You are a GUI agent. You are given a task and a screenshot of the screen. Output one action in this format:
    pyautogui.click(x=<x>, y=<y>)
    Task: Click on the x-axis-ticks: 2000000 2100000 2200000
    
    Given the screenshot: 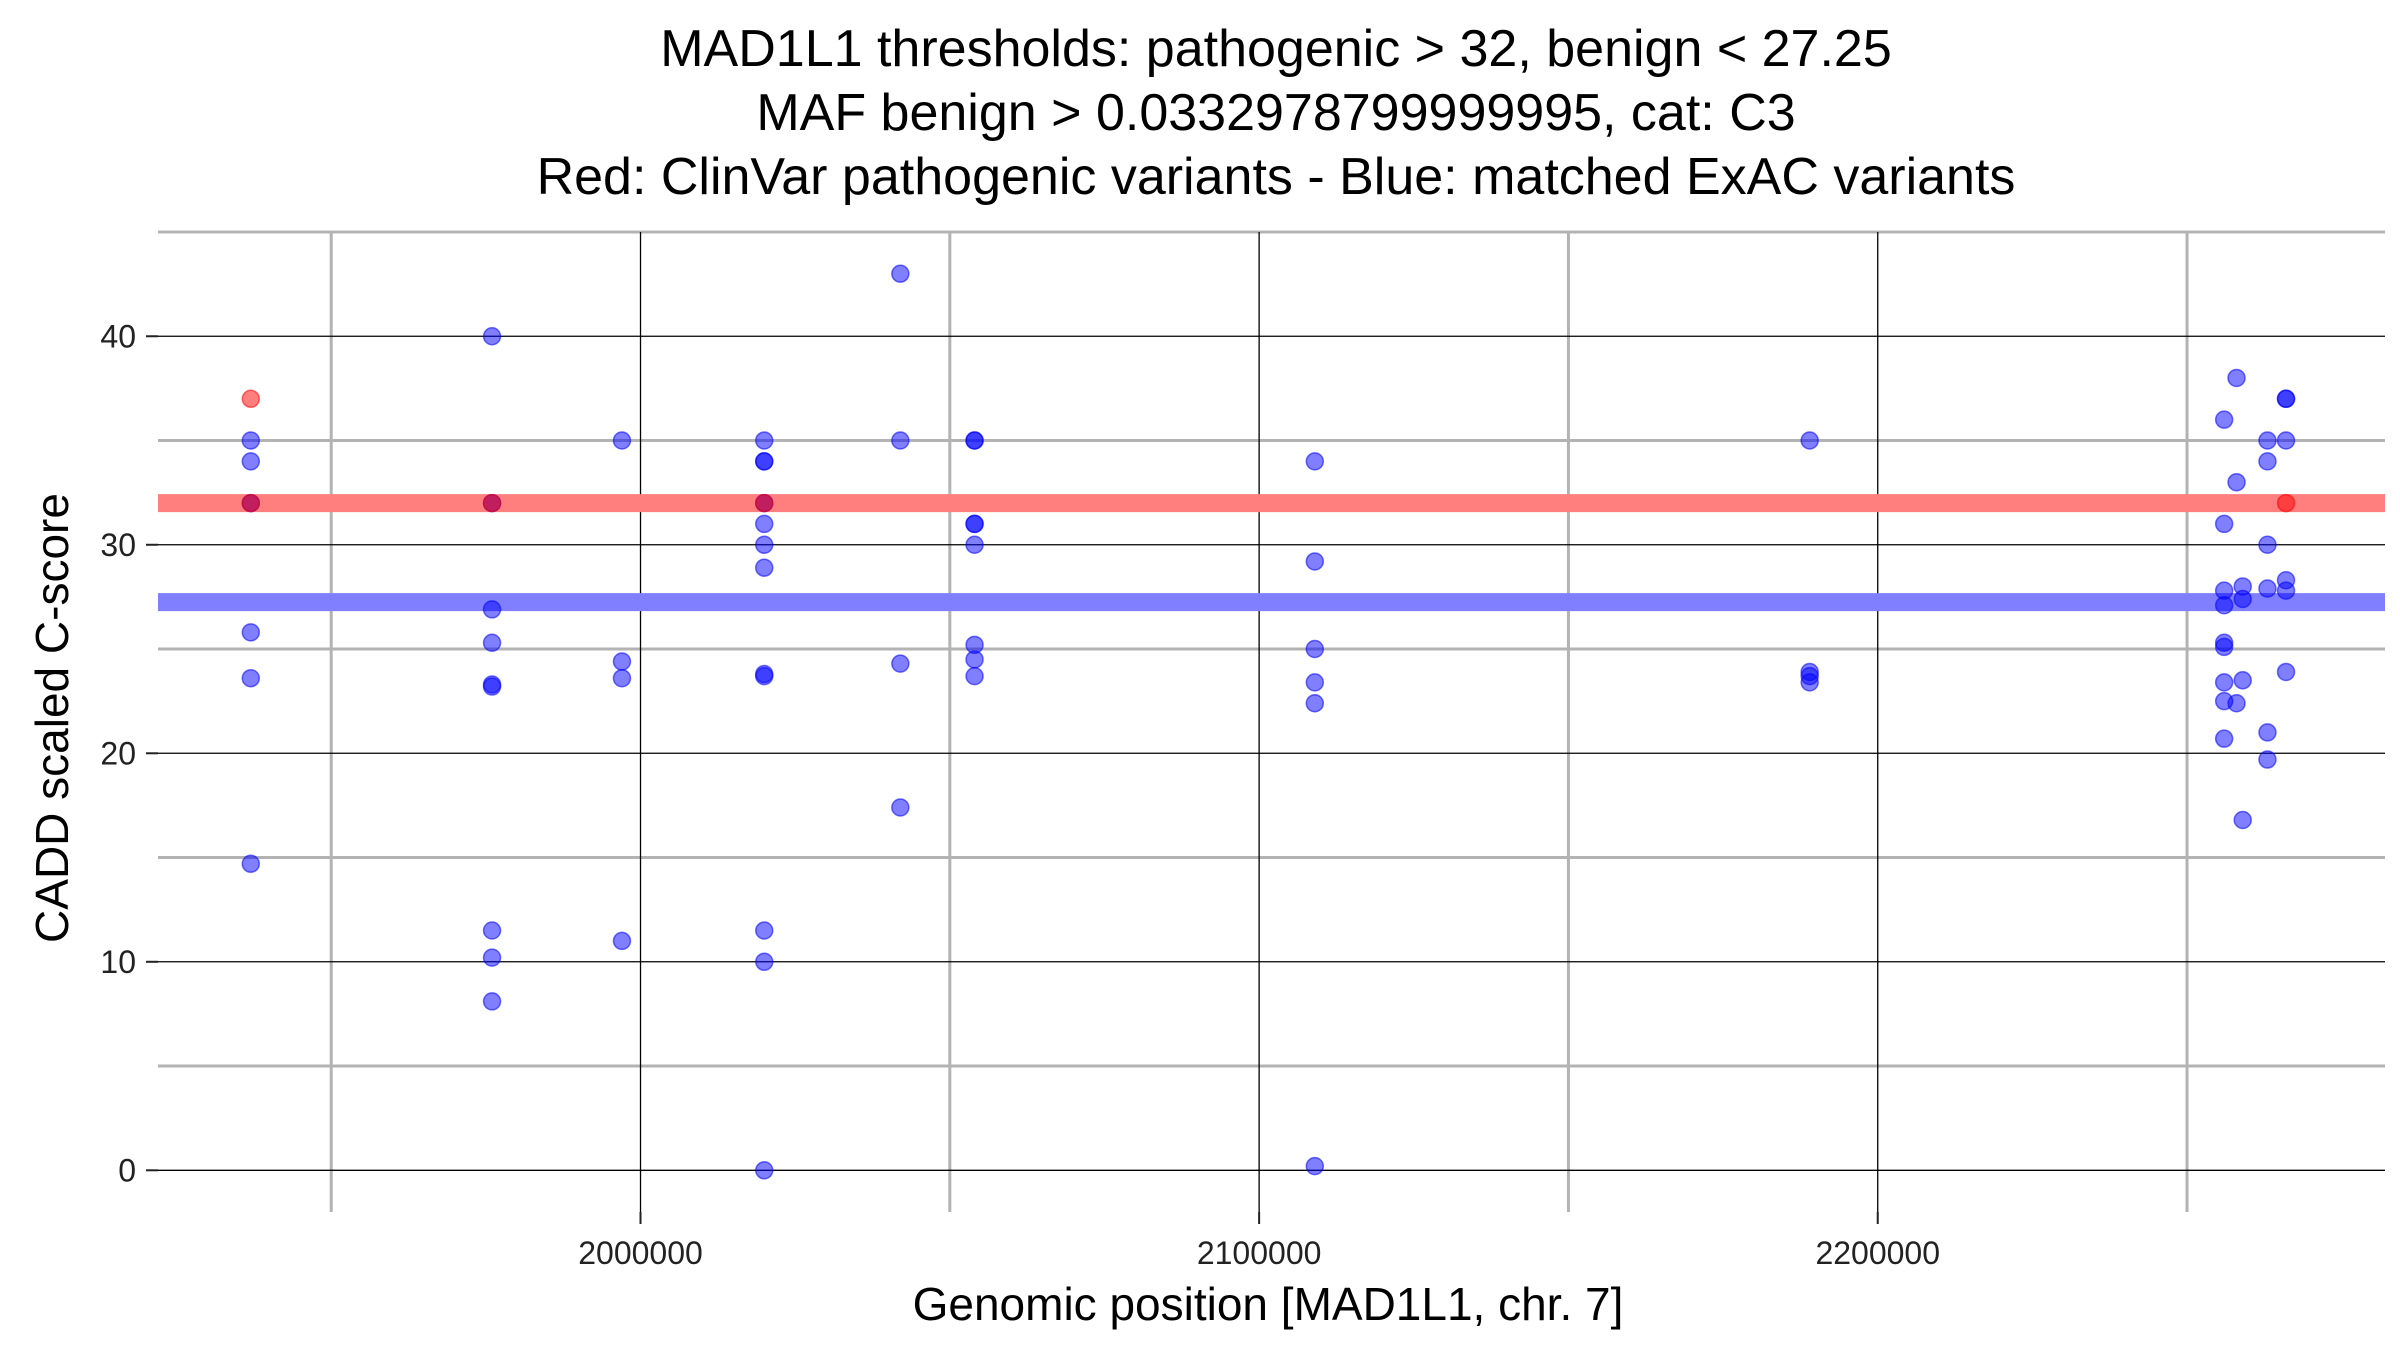 What is the action you would take?
    pyautogui.click(x=1259, y=1241)
    